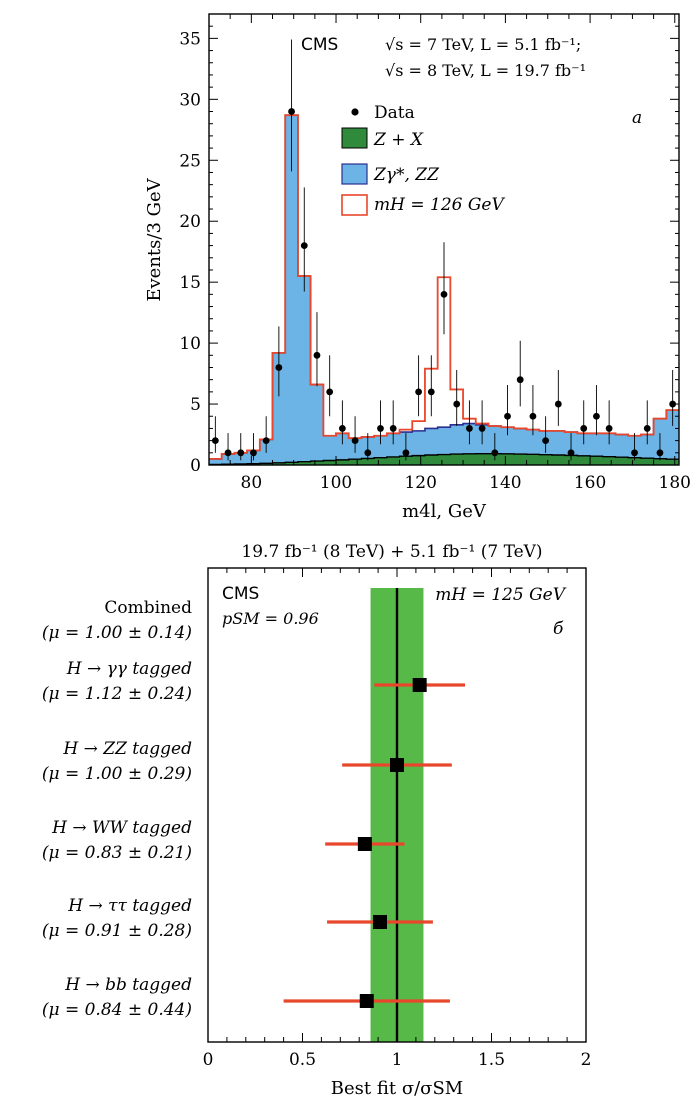  I want to click on zx-background-histogram, so click(444, 459).